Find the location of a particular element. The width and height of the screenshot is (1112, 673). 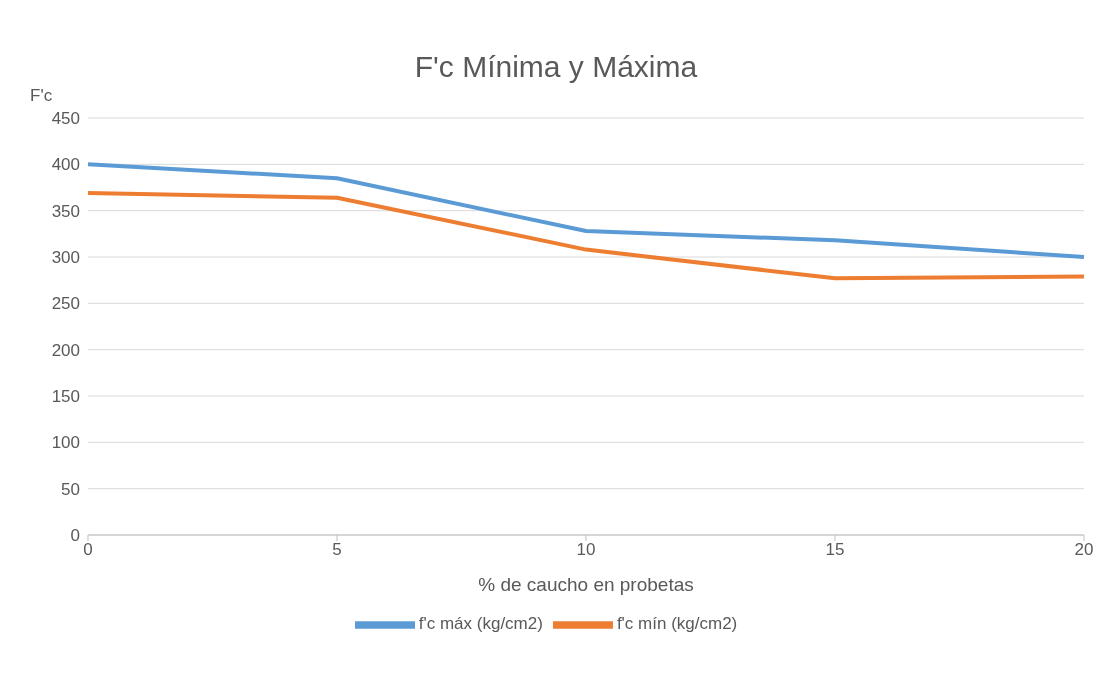

x-tick-label: 0 is located at coordinates (88, 550).